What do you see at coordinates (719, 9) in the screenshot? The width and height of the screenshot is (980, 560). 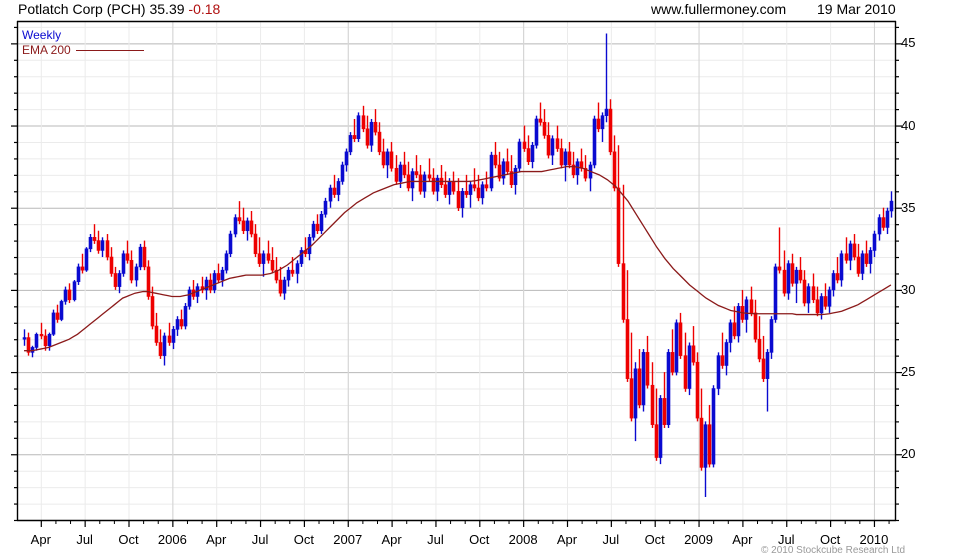 I see `source-website: www.fullermoney.com` at bounding box center [719, 9].